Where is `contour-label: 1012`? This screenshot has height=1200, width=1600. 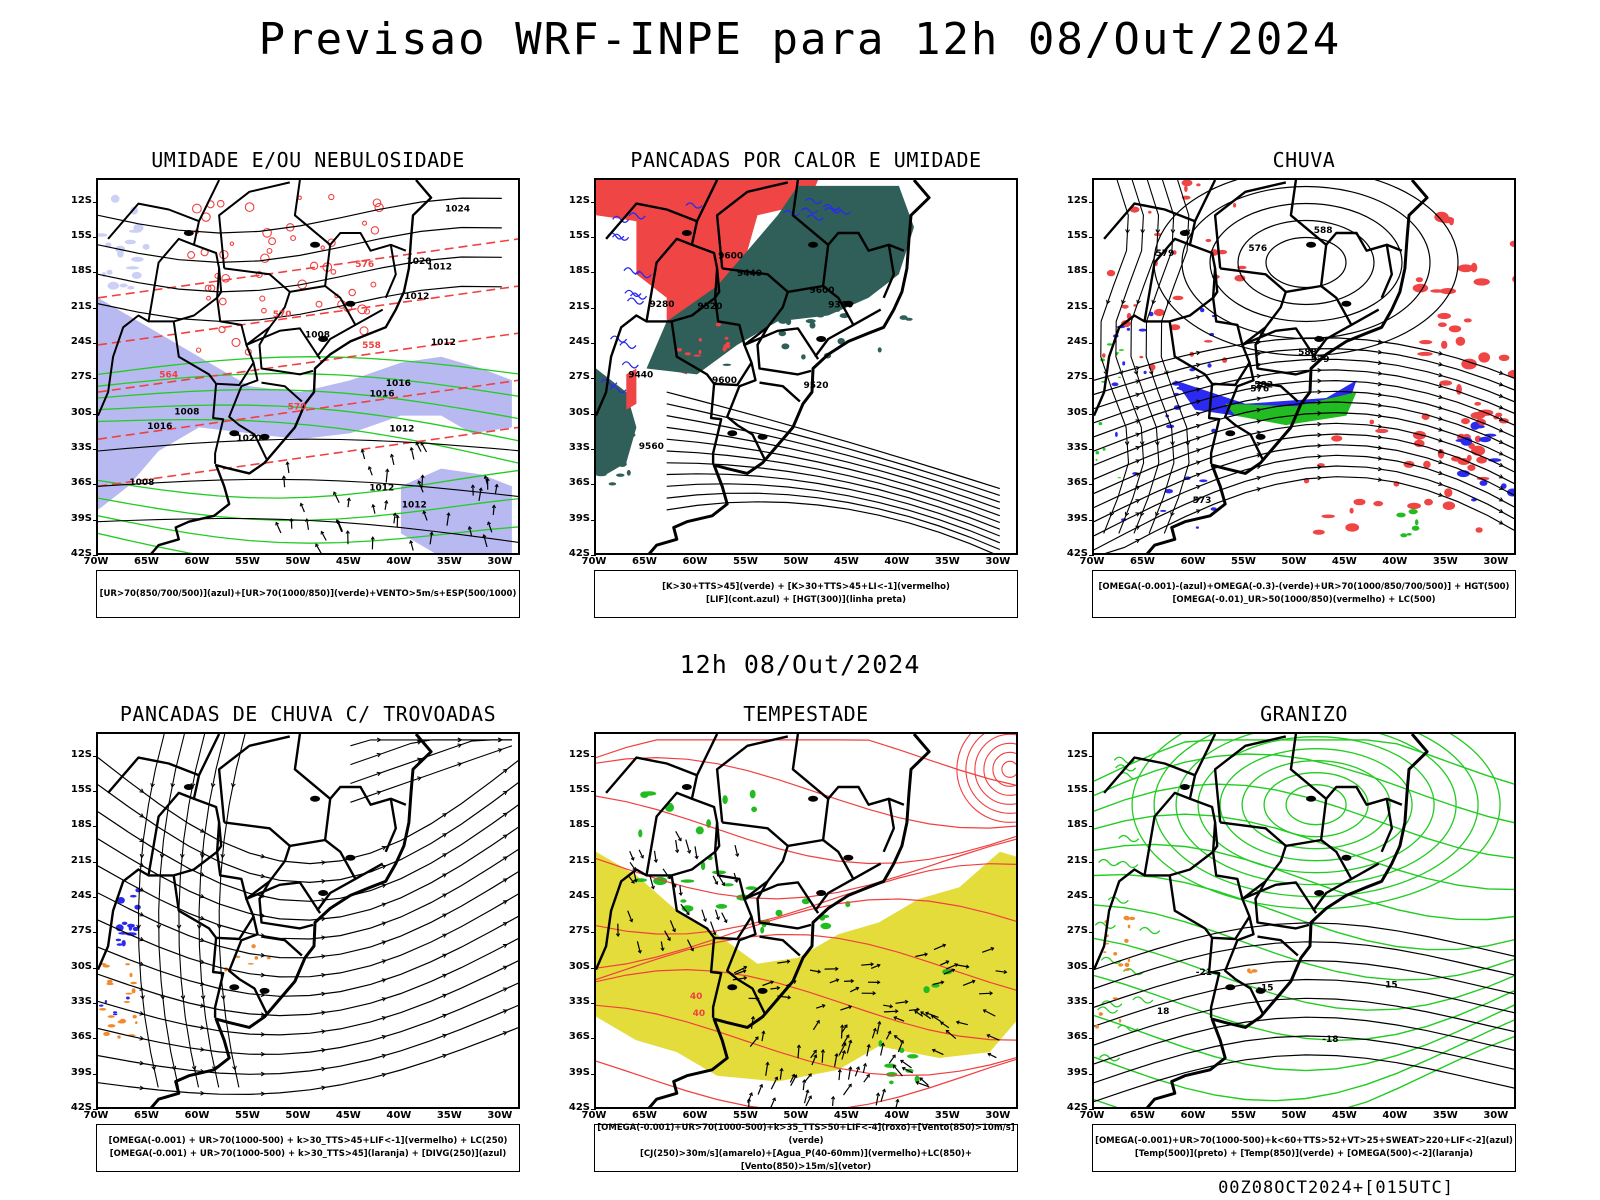
contour-label: 1012 is located at coordinates (381, 489).